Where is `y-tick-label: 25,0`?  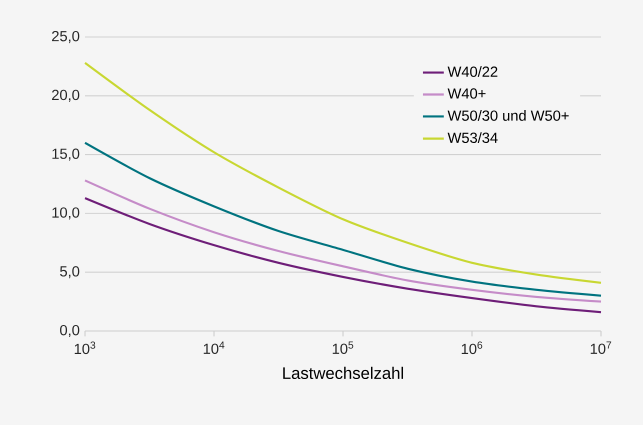 y-tick-label: 25,0 is located at coordinates (66, 37).